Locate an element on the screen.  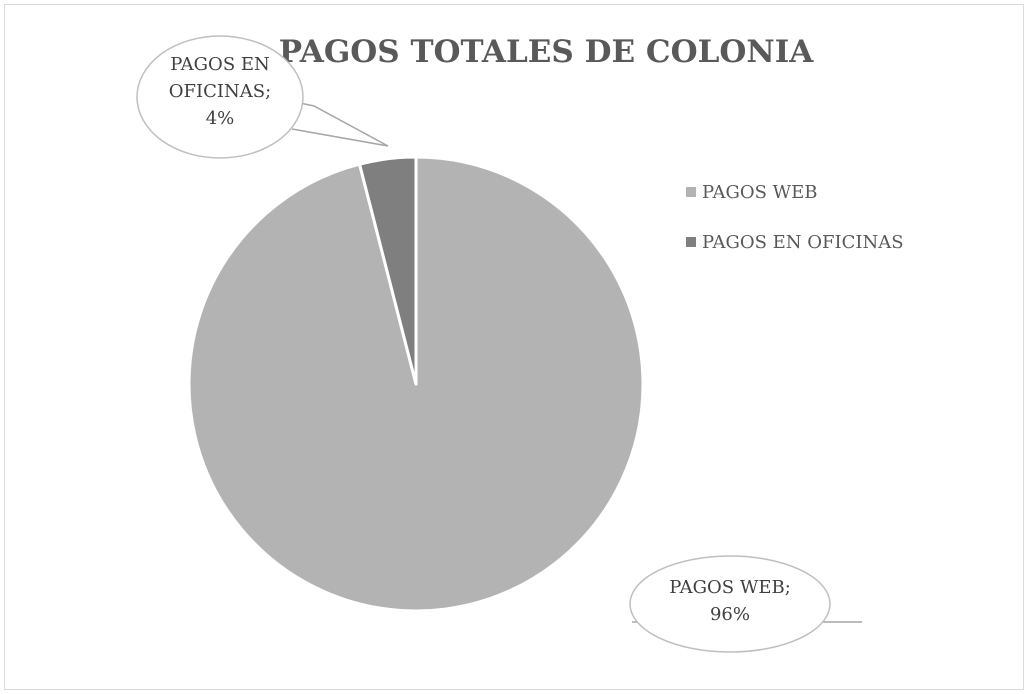
data-label-pagos-en-oficinas-line-0: PAGOS EN is located at coordinates (220, 64).